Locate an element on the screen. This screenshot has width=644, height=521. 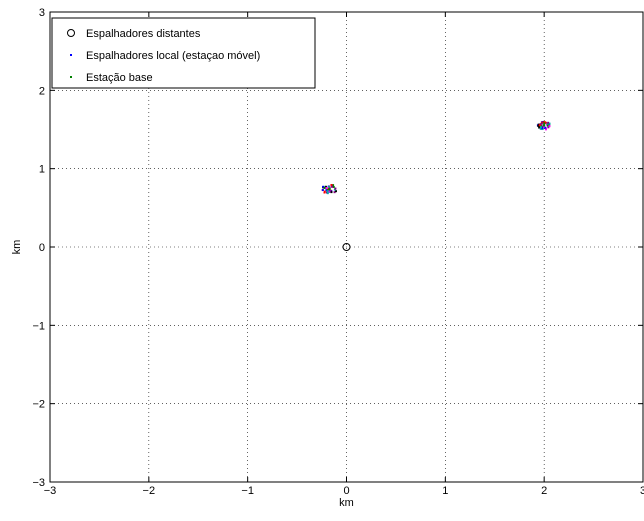
y-tick-label: 2 is located at coordinates (42, 91).